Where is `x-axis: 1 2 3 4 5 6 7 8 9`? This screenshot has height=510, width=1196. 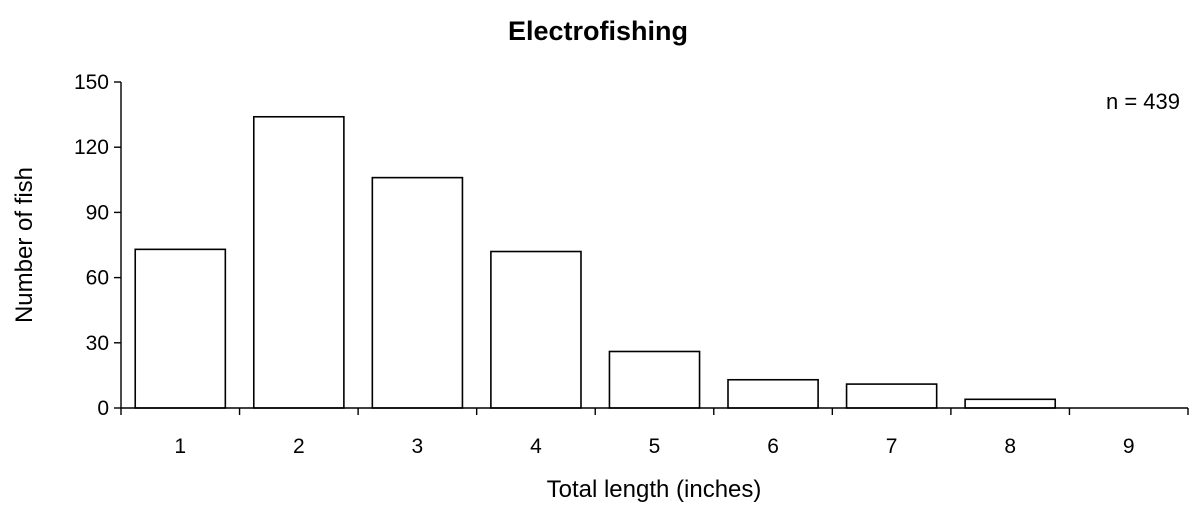
x-axis: 1 2 3 4 5 6 7 8 9 is located at coordinates (654, 432).